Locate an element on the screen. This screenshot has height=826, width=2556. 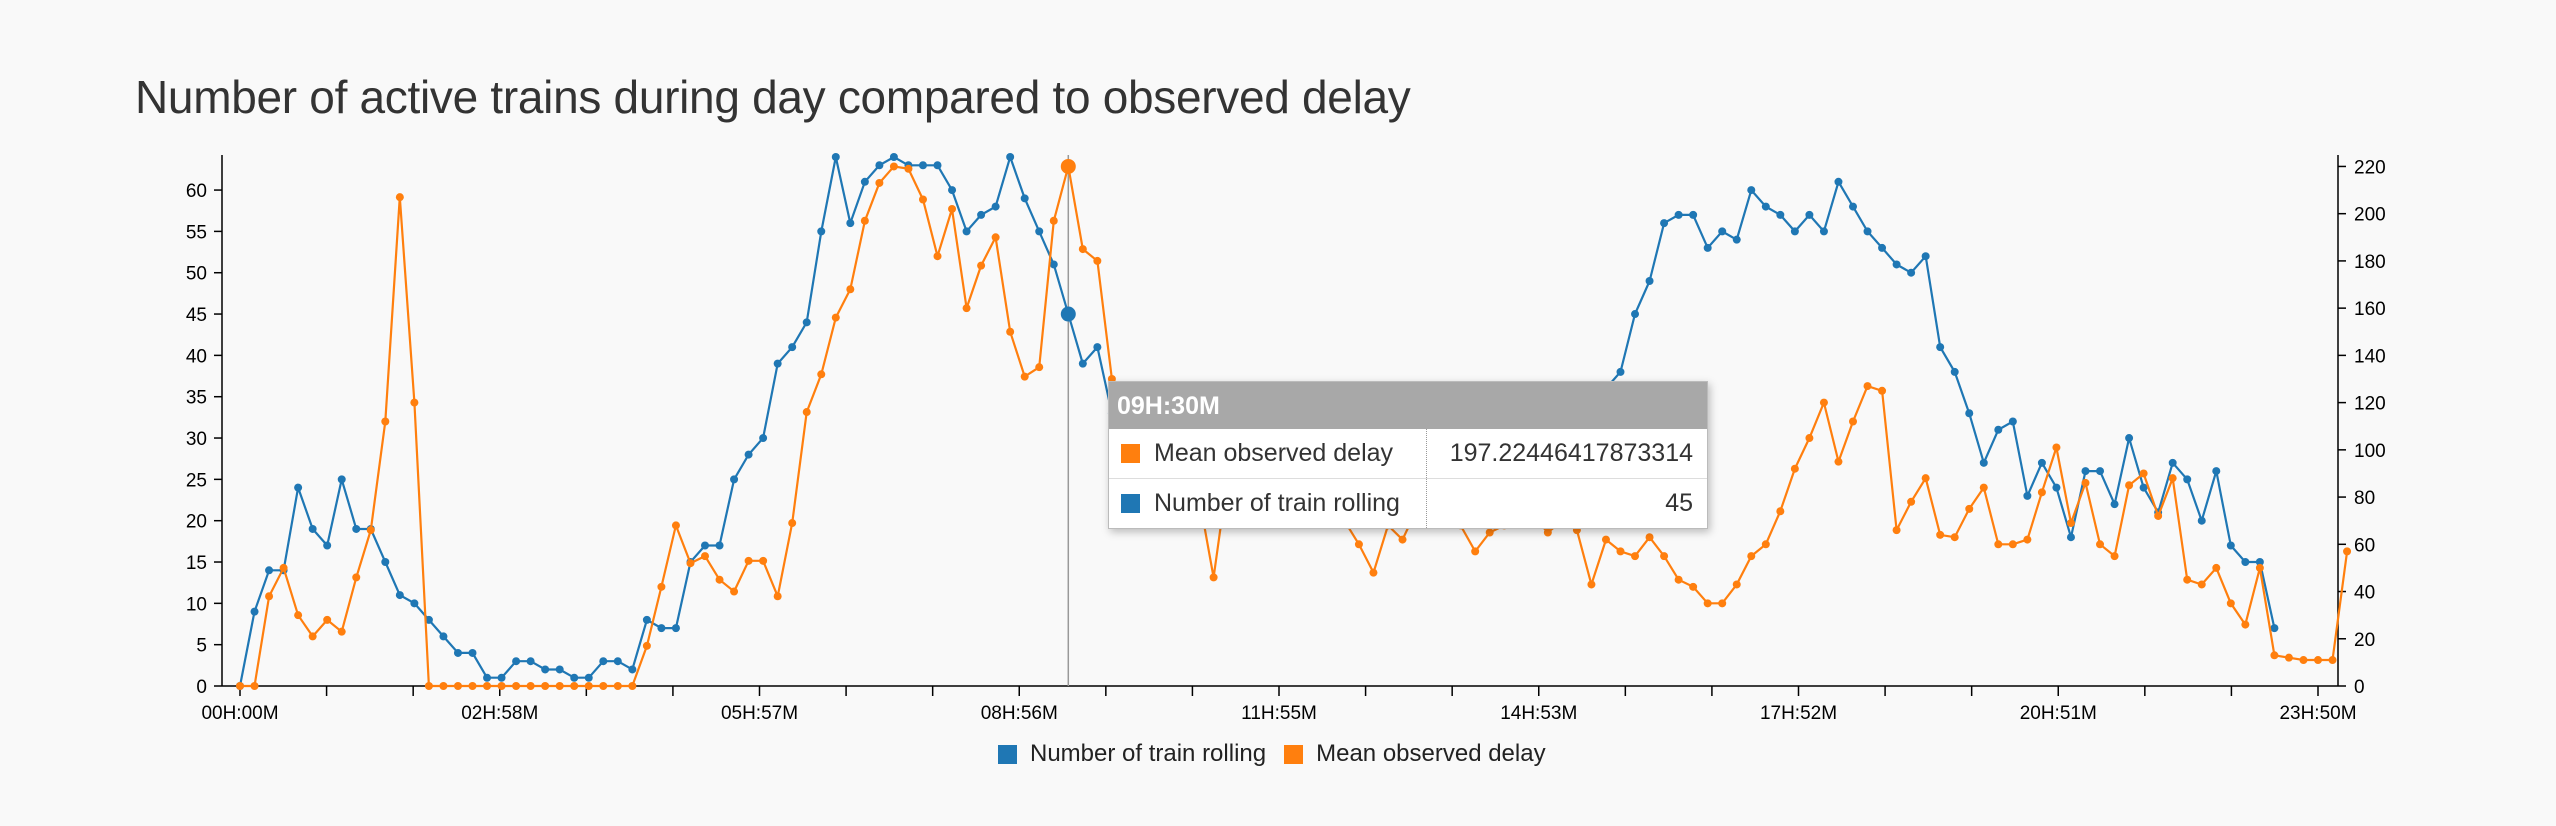
tooltip-time: 09H:30M is located at coordinates (1408, 405).